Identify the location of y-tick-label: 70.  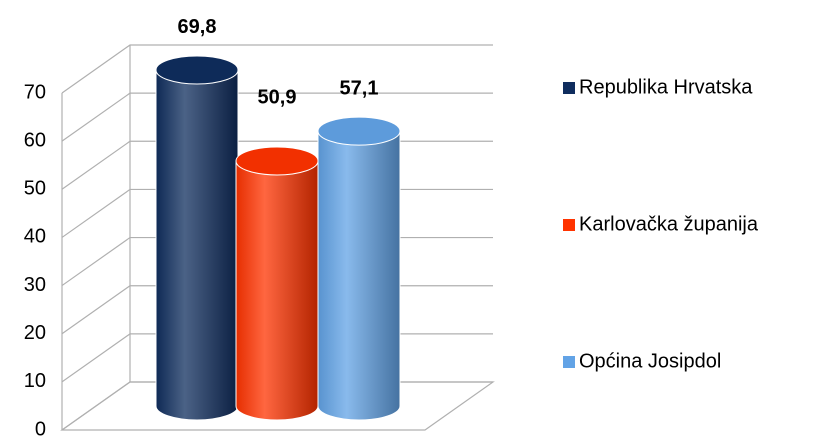
(35, 92).